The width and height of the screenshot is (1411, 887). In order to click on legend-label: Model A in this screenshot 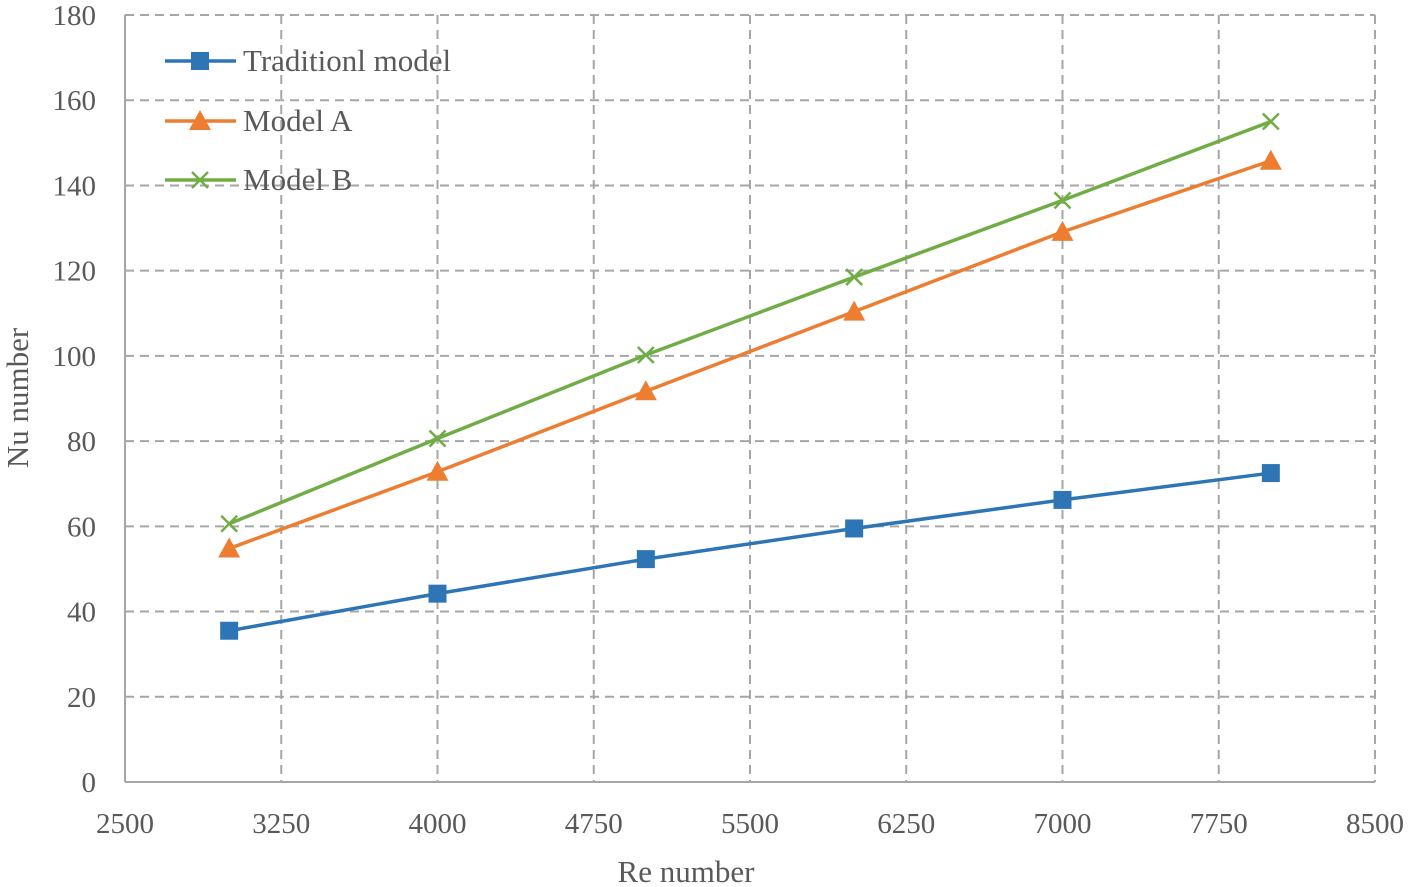, I will do `click(298, 120)`.